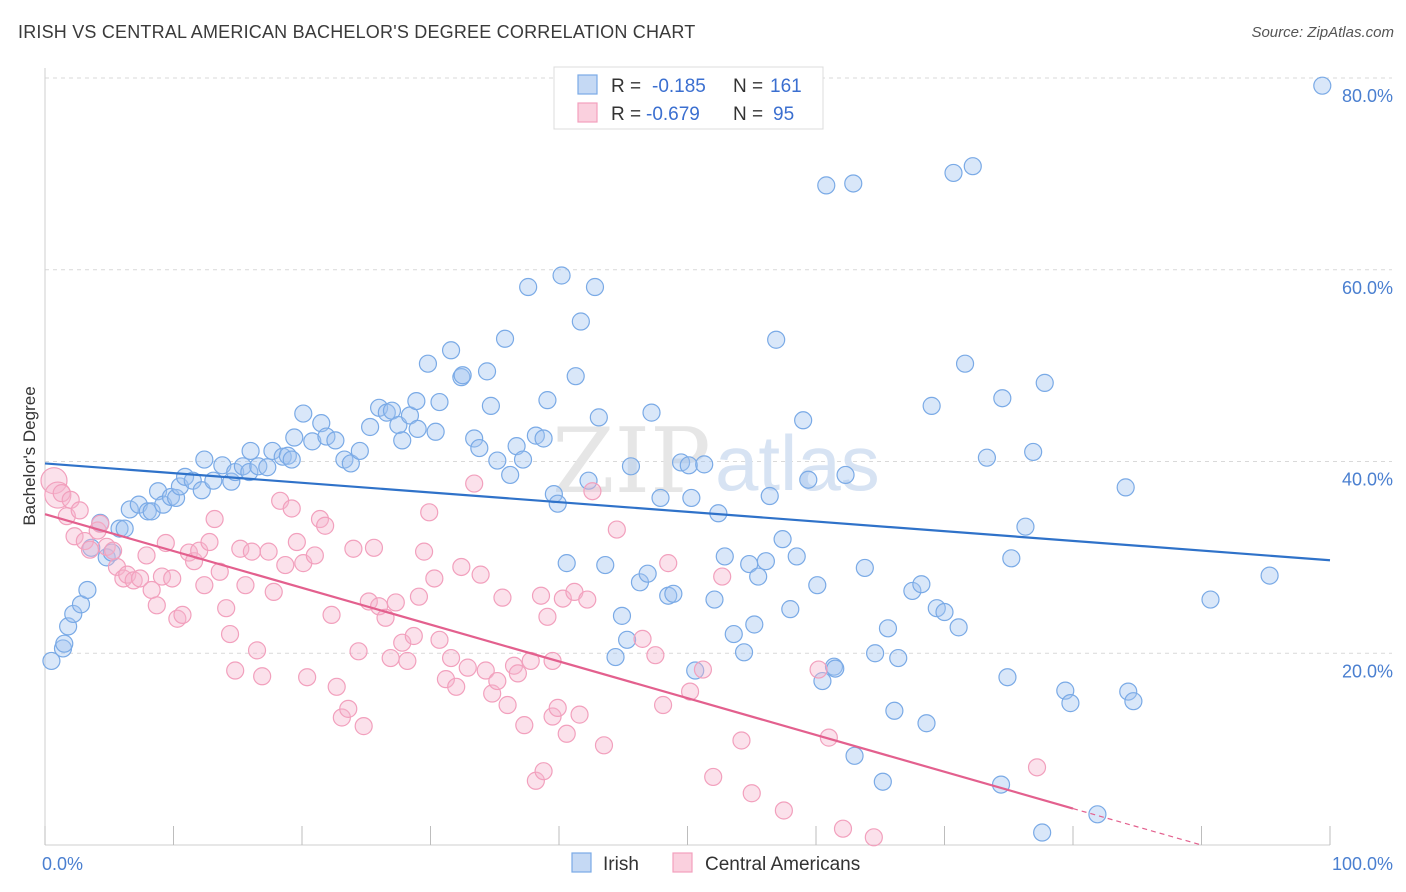  I want to click on y-axis-label: Bachelor's Degree, so click(29, 455).